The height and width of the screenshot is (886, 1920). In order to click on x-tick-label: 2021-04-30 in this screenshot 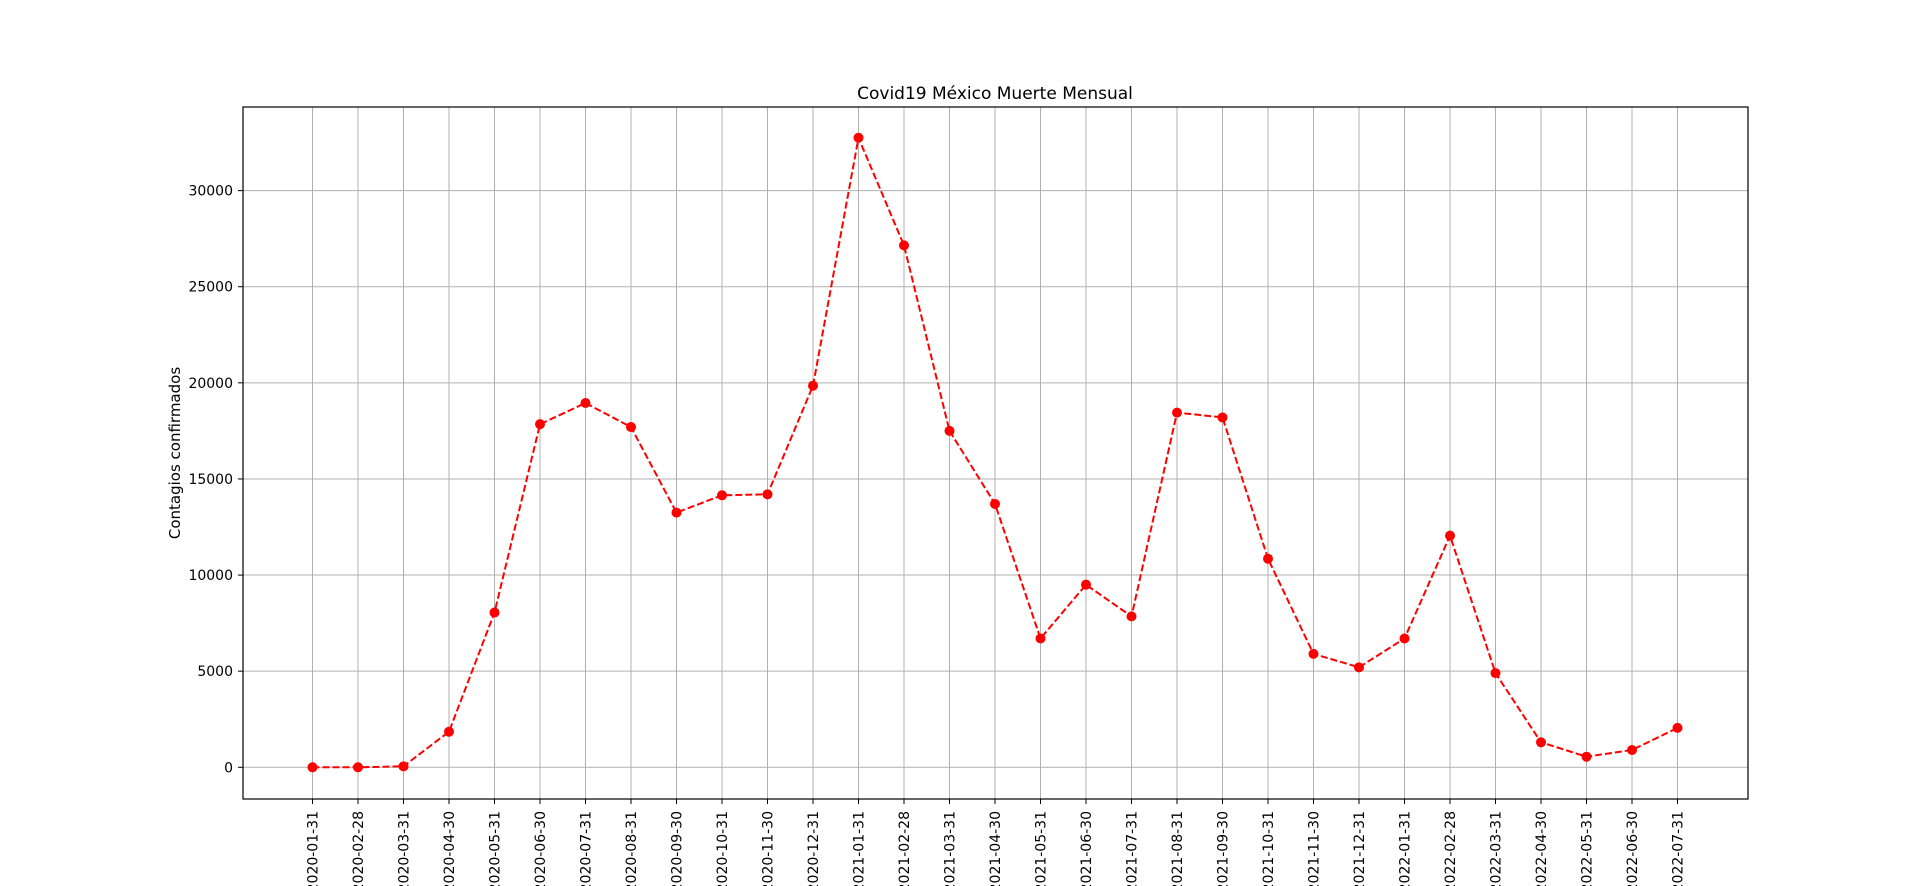, I will do `click(996, 848)`.